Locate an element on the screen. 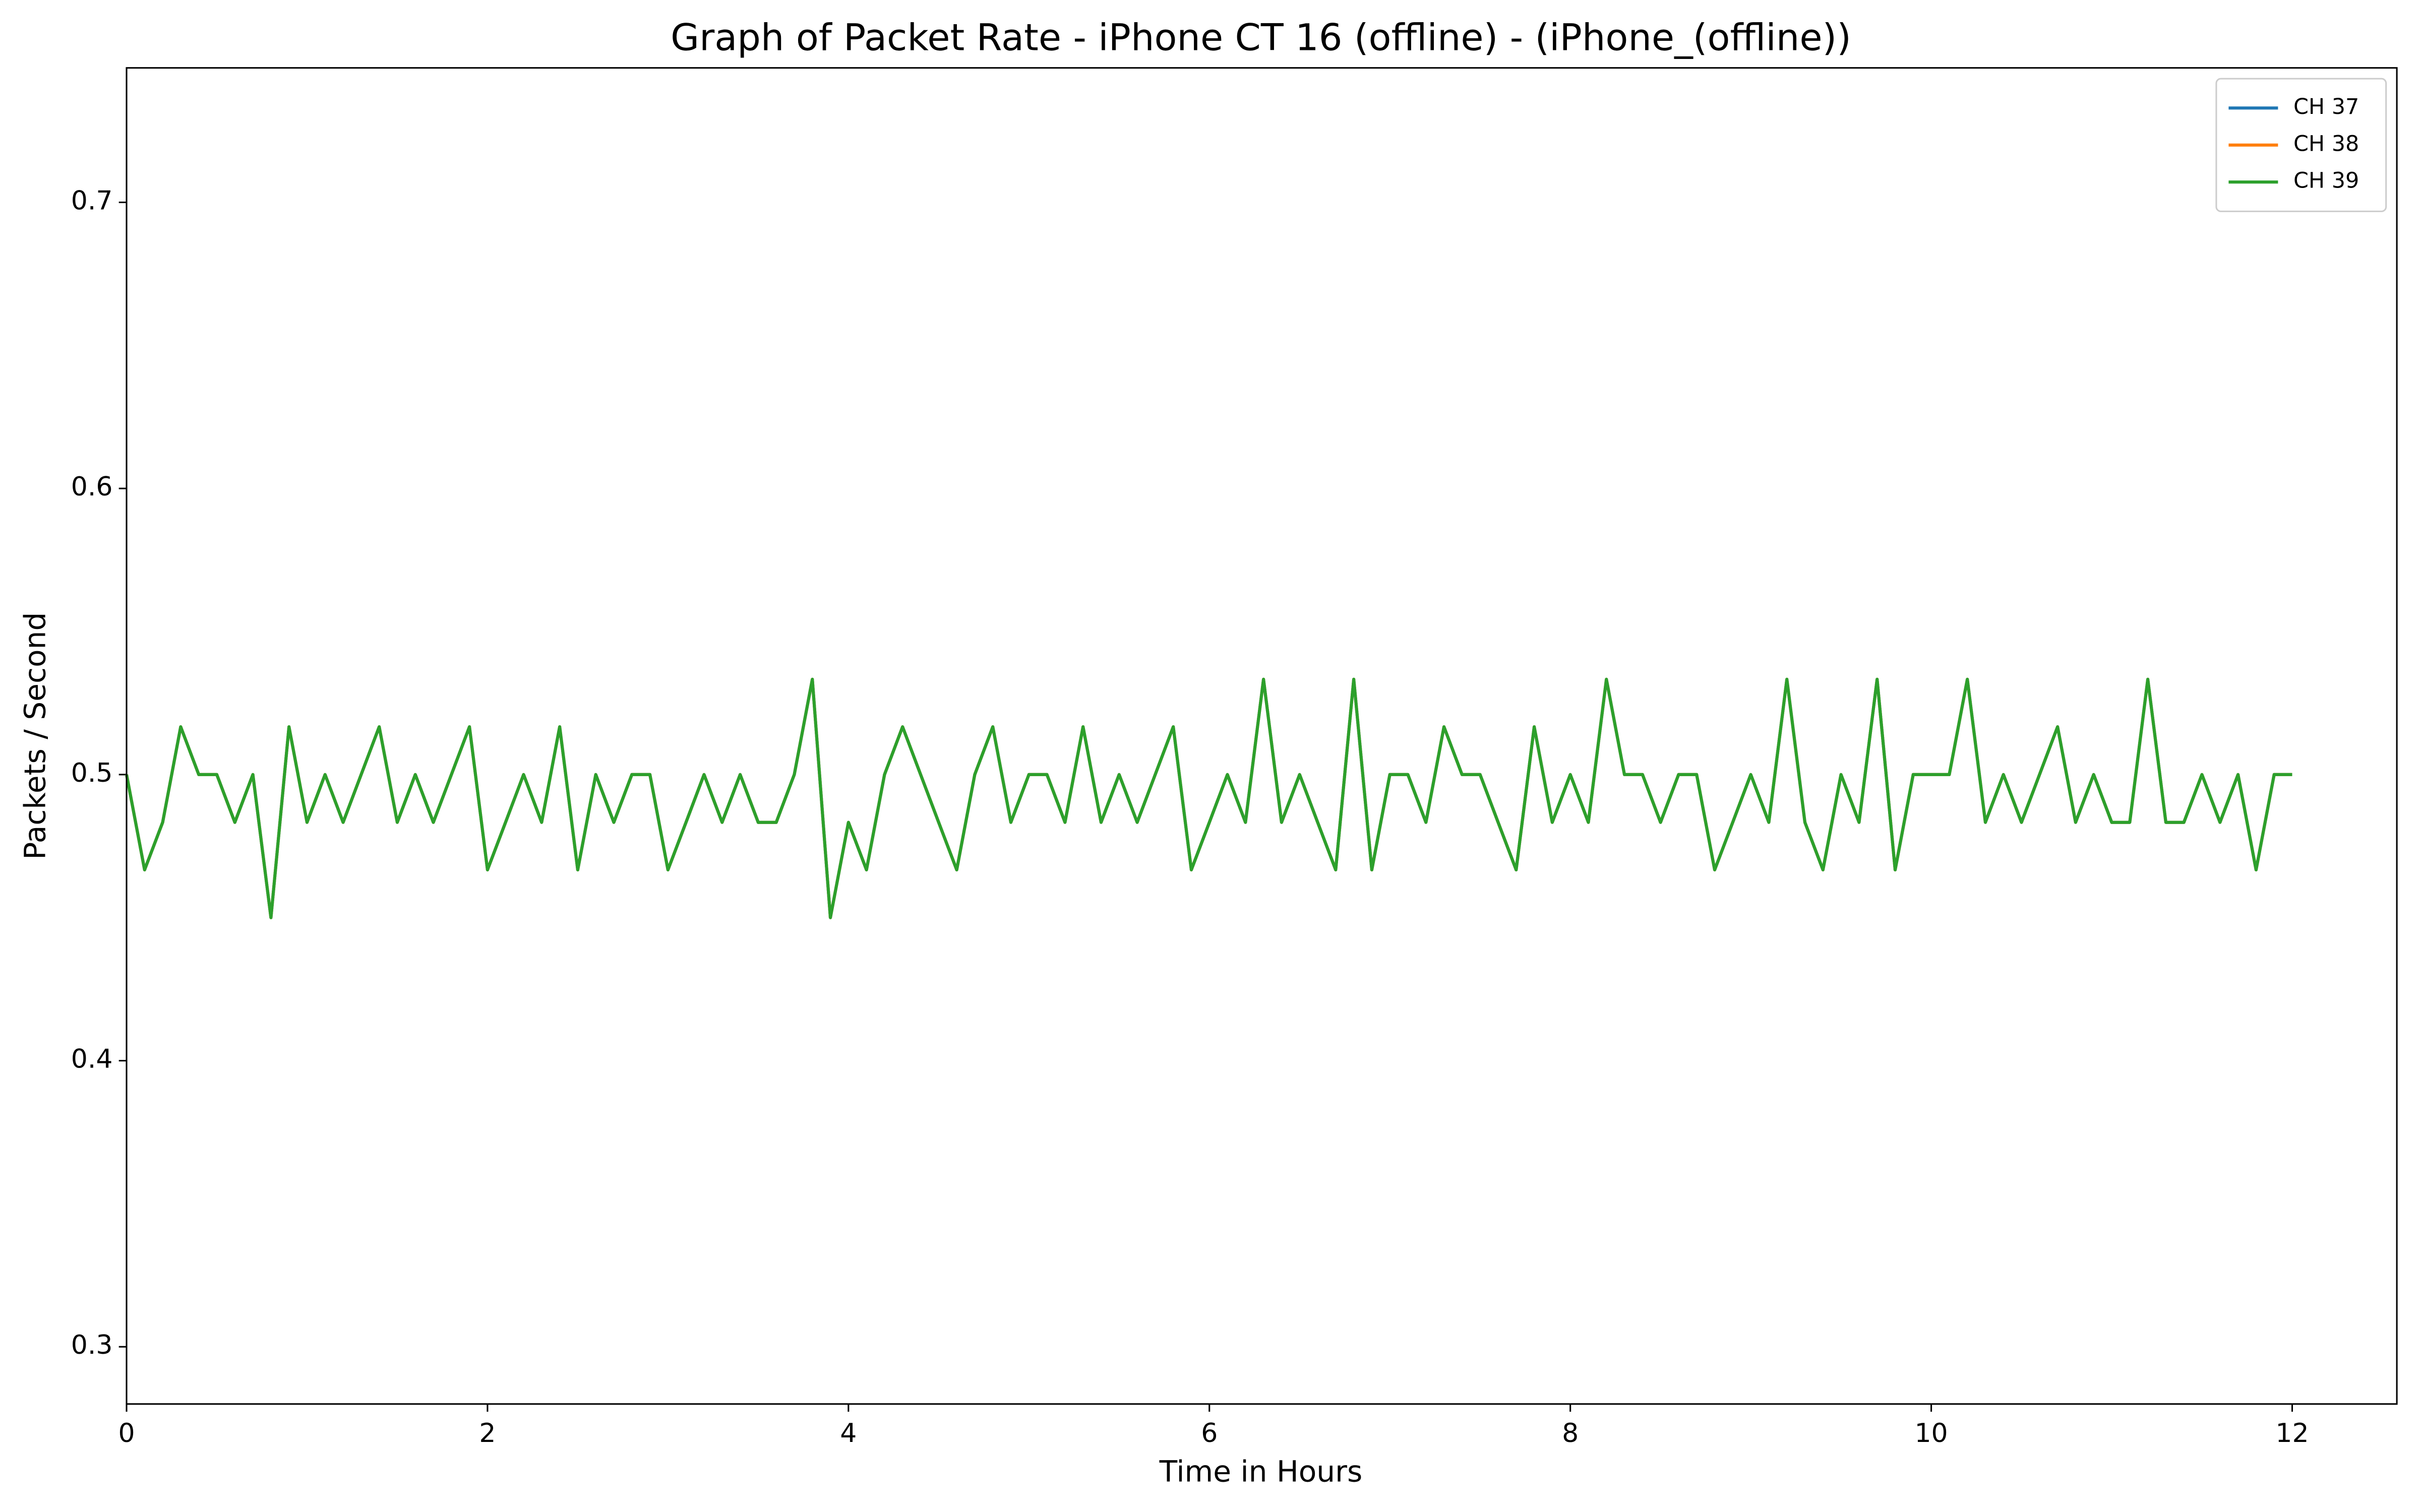  x-tick-label: 6 is located at coordinates (1209, 1433).